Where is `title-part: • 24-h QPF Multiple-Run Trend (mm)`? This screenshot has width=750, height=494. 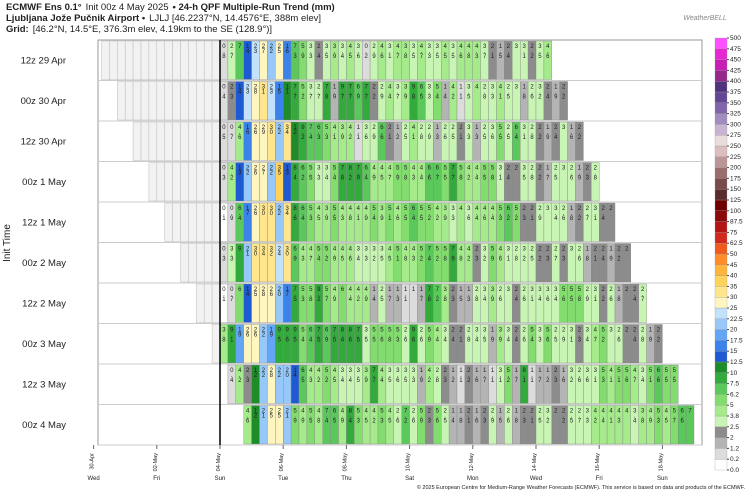
title-part: • 24-h QPF Multiple-Run Trend (mm) is located at coordinates (254, 7).